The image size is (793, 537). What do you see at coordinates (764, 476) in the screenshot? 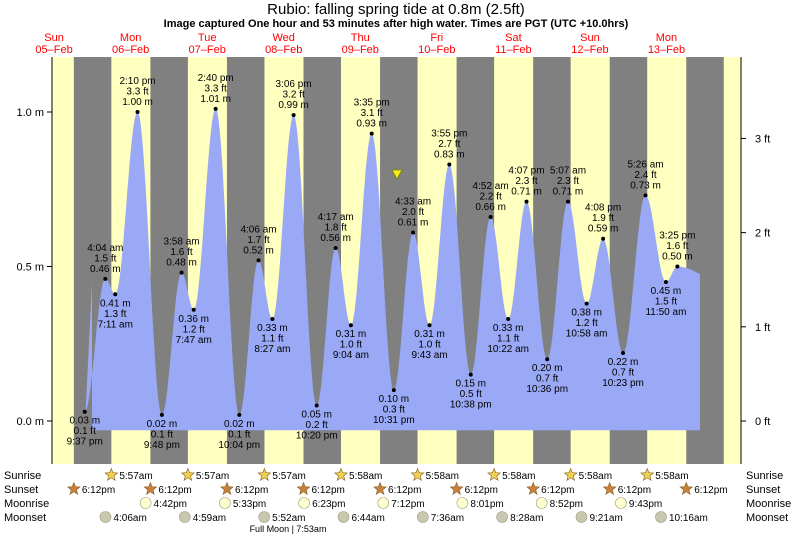
I see `row-label-right: Sunrise` at bounding box center [764, 476].